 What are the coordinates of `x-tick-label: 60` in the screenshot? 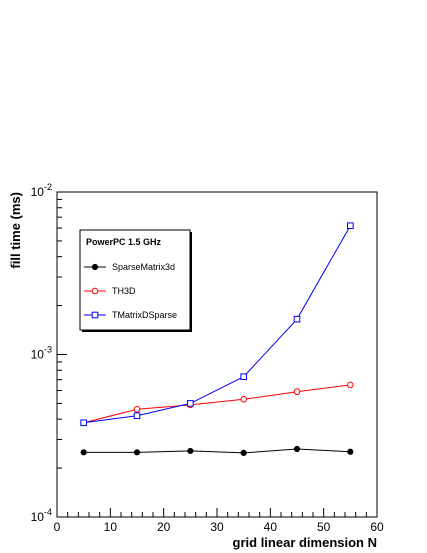 It's located at (377, 527).